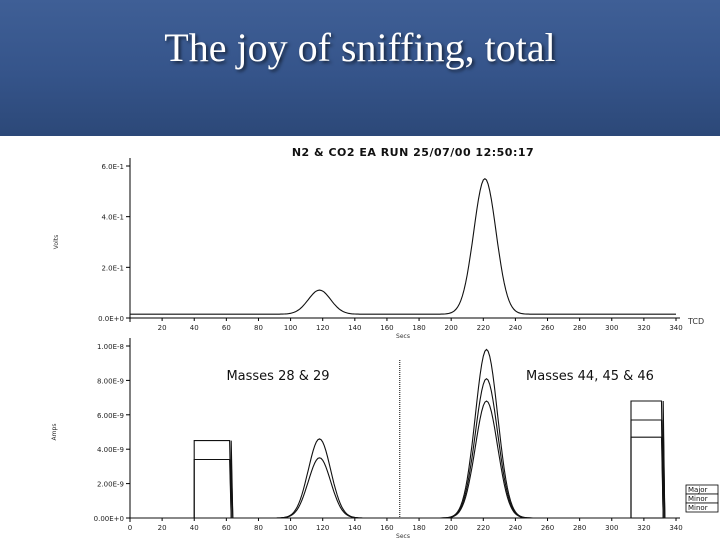 This screenshot has width=720, height=545. What do you see at coordinates (322, 528) in the screenshot?
I see `lower-x-tick-label: 120` at bounding box center [322, 528].